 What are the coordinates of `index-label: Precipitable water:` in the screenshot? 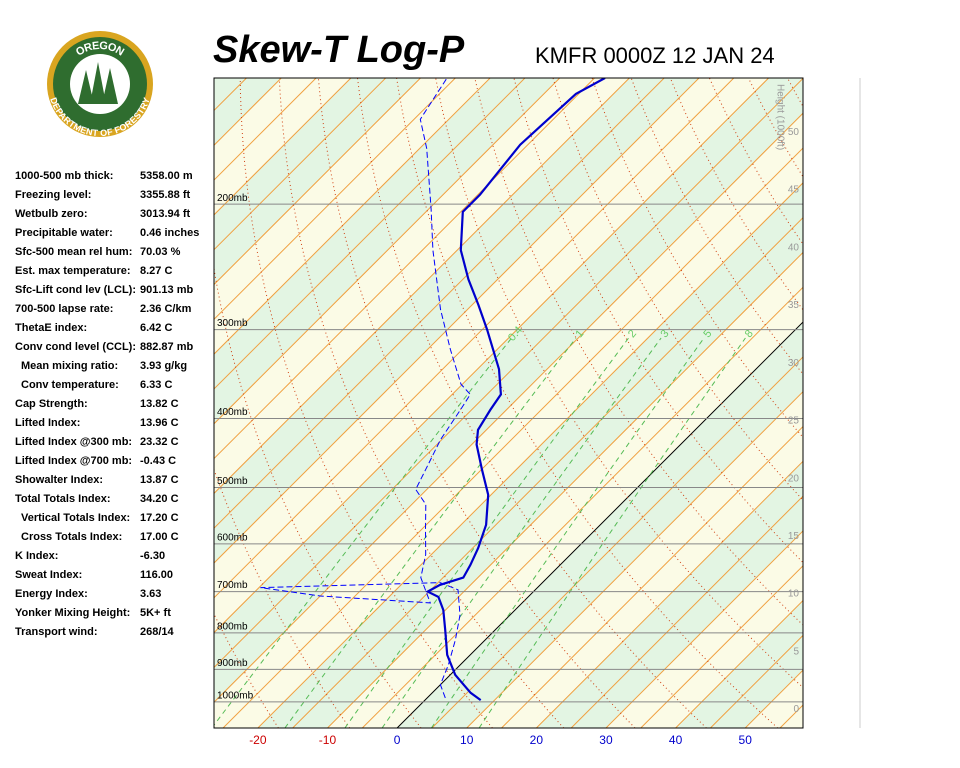 It's located at (64, 233).